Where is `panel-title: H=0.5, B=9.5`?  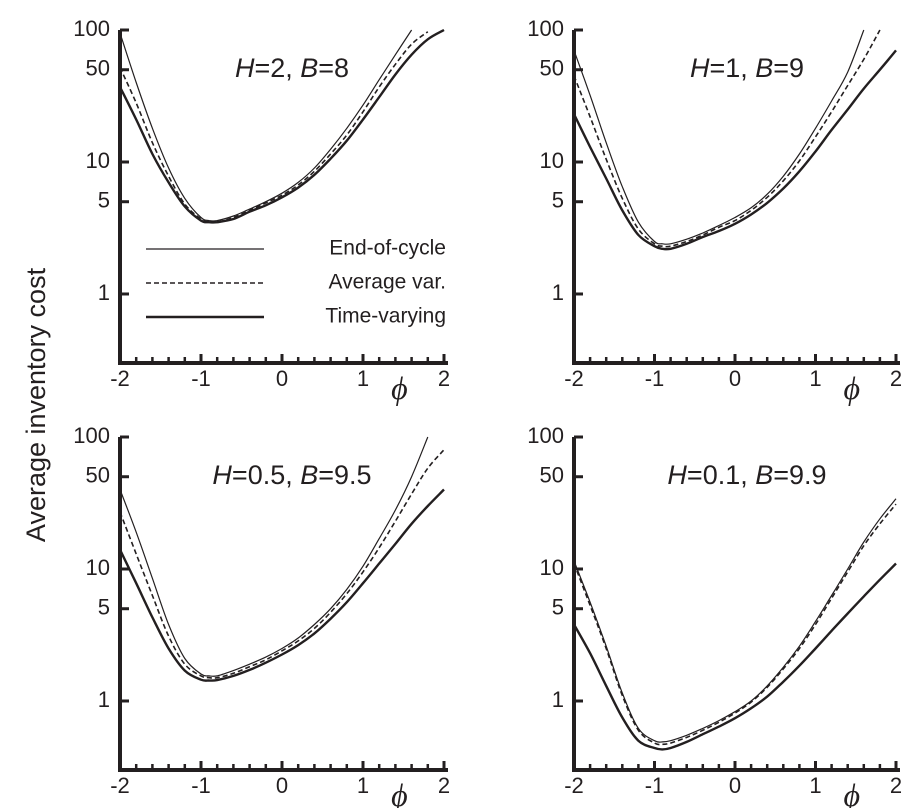 panel-title: H=0.5, B=9.5 is located at coordinates (291, 475).